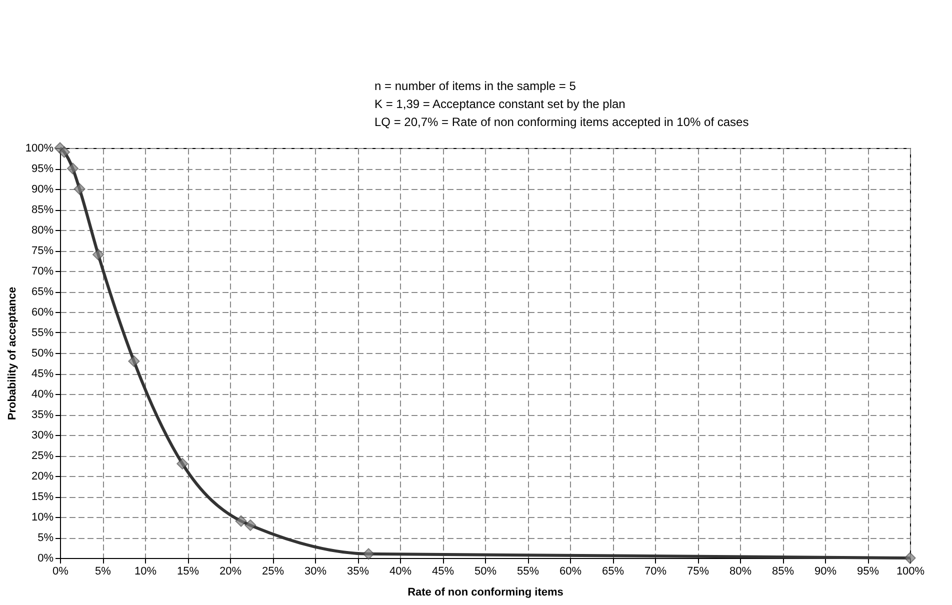 This screenshot has height=605, width=952. What do you see at coordinates (42, 312) in the screenshot?
I see `y-tick-label: 60%` at bounding box center [42, 312].